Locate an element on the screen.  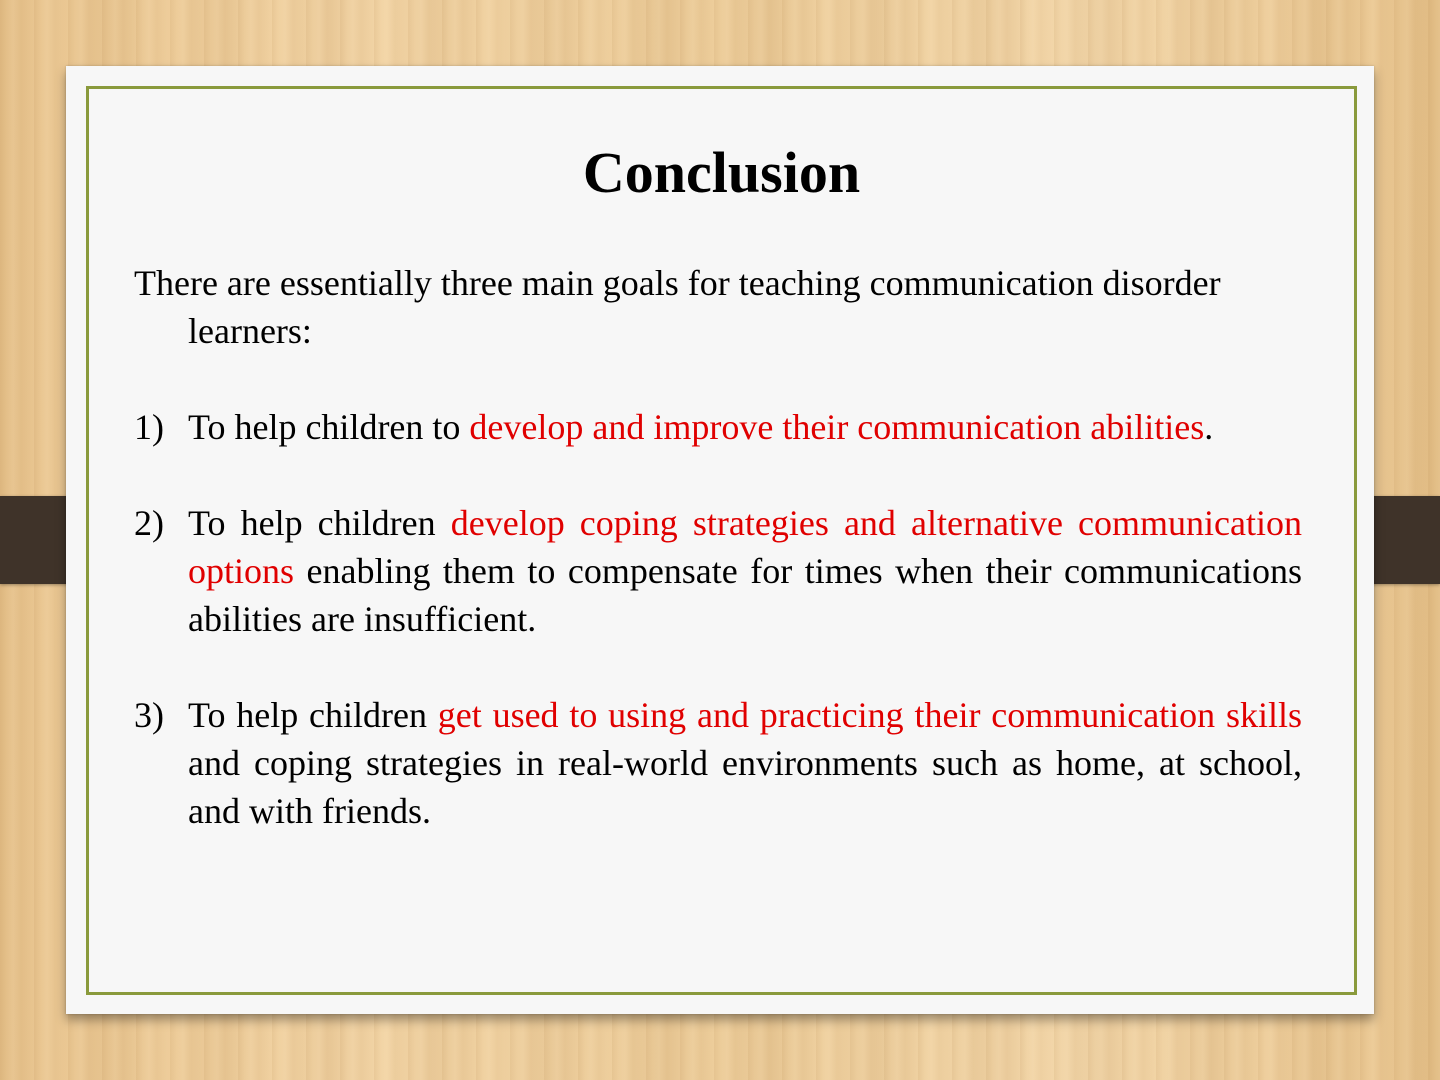
goal-number: 1) is located at coordinates (149, 427).